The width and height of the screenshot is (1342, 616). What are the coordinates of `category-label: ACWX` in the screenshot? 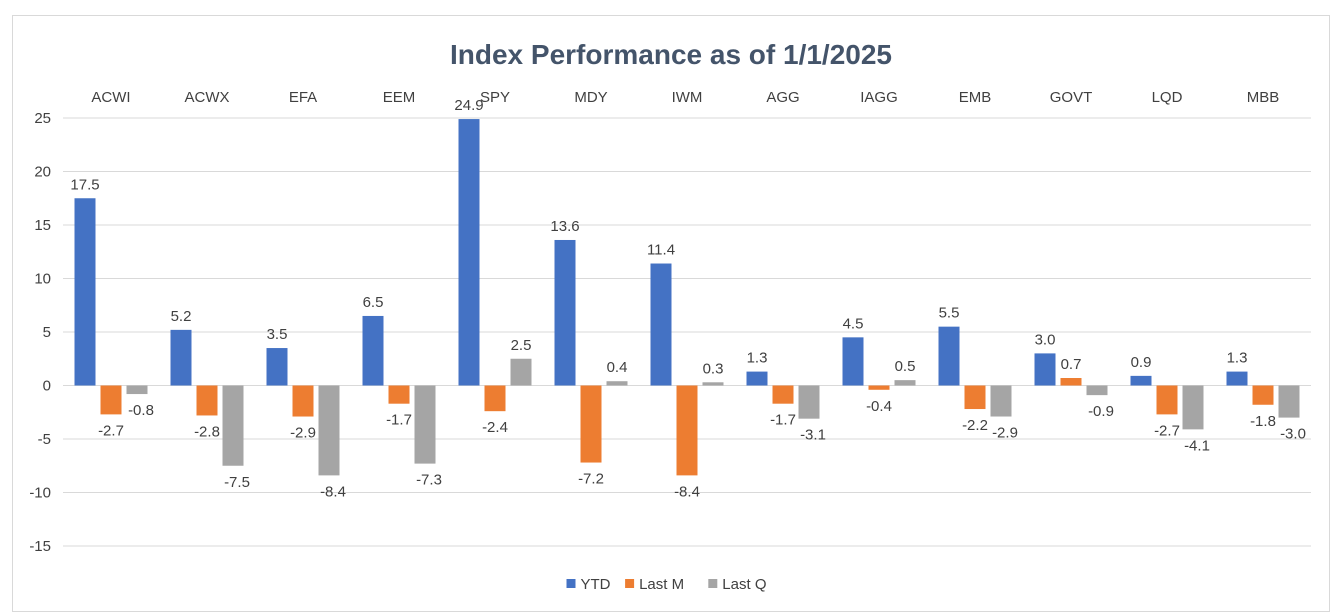 It's located at (207, 97).